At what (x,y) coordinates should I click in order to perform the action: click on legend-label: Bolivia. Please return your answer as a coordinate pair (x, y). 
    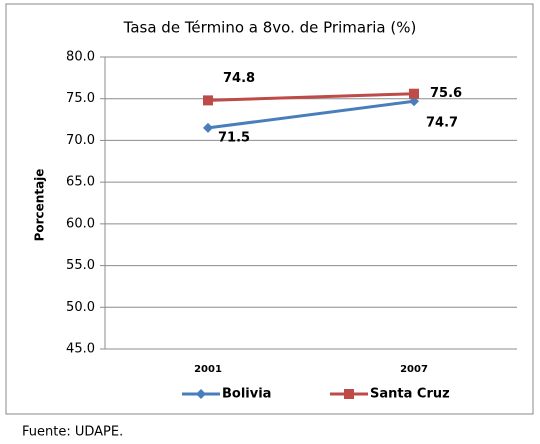
    Looking at the image, I should click on (246, 394).